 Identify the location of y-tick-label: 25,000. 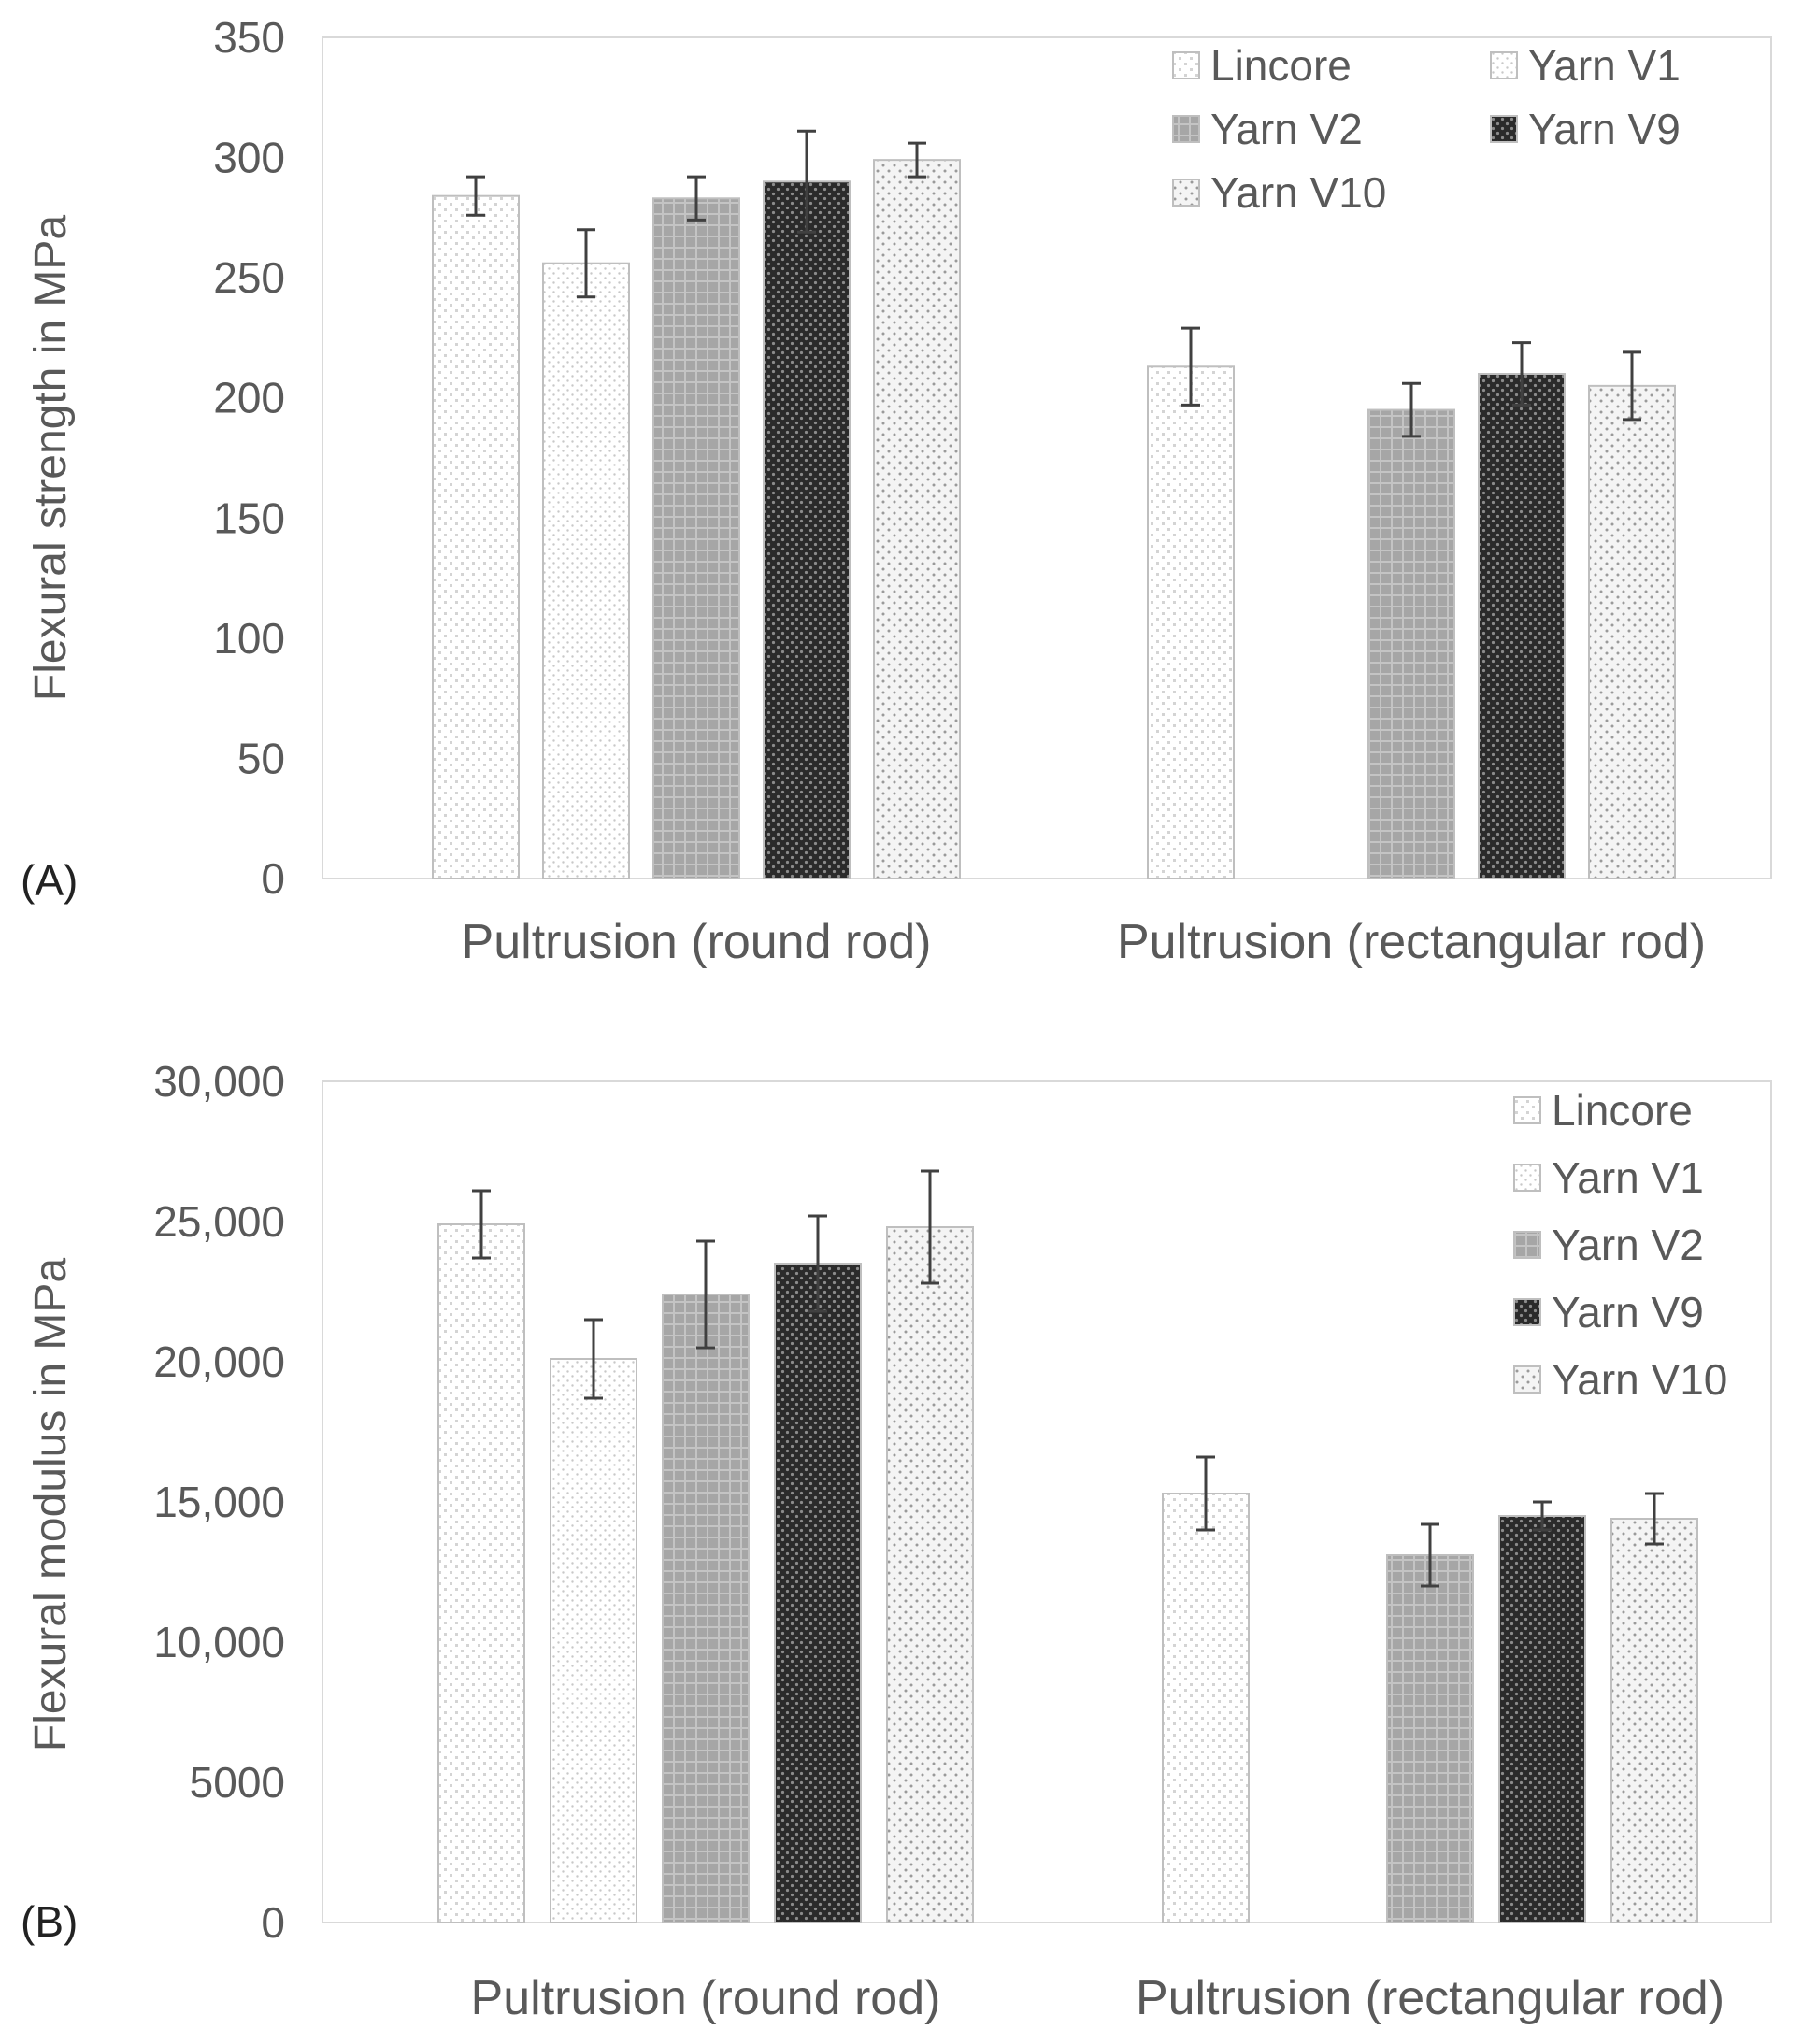
(219, 1221).